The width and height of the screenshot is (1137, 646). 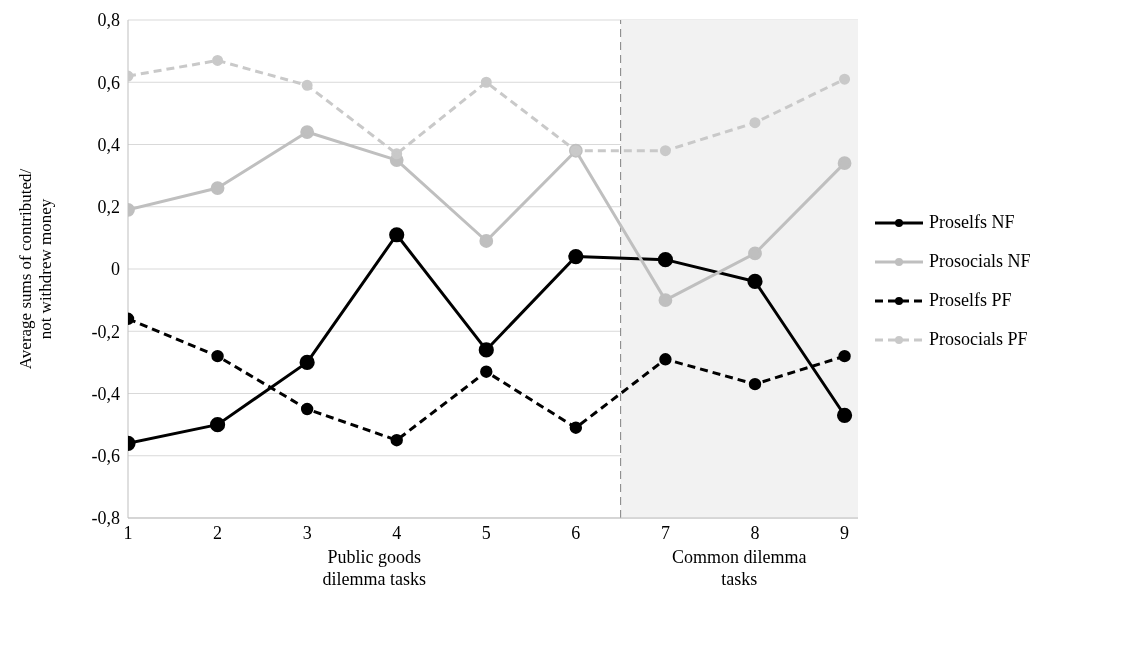 What do you see at coordinates (108, 82) in the screenshot?
I see `y-tick-label: 0,6` at bounding box center [108, 82].